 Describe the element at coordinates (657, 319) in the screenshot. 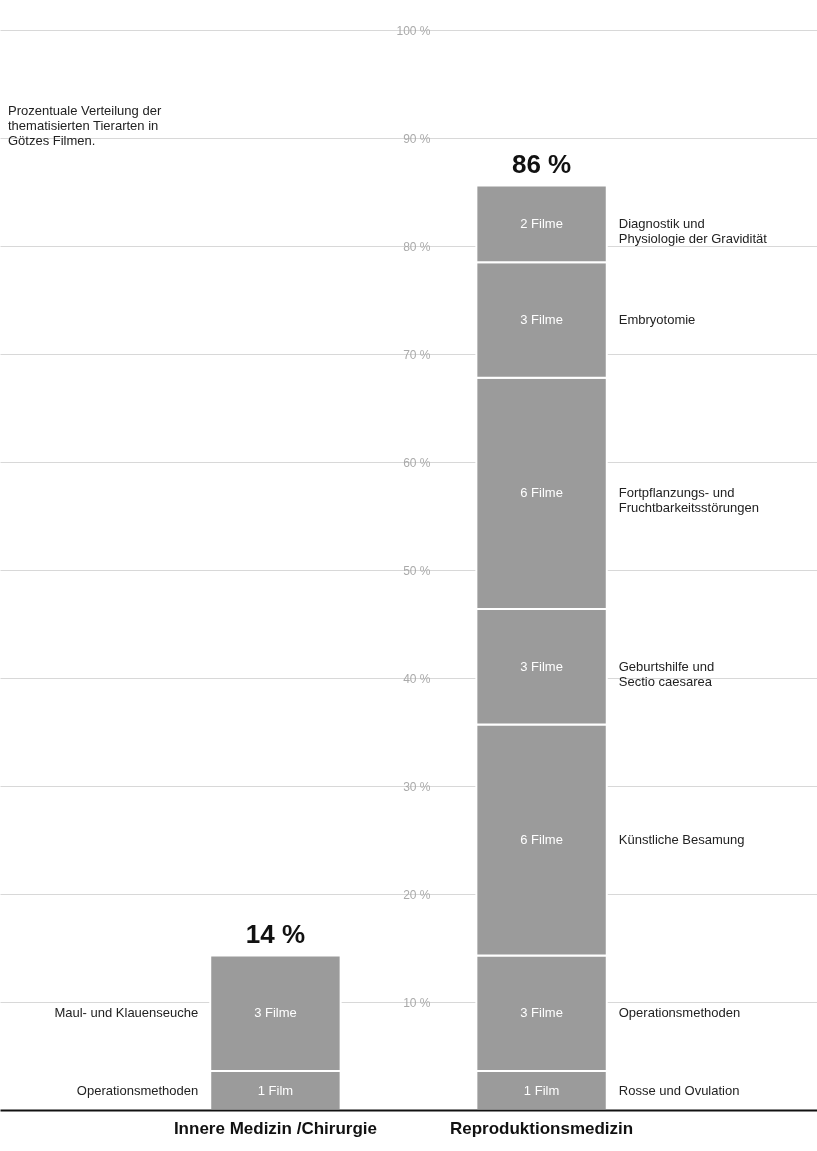

I see `series-label: Embryotomie` at that location.